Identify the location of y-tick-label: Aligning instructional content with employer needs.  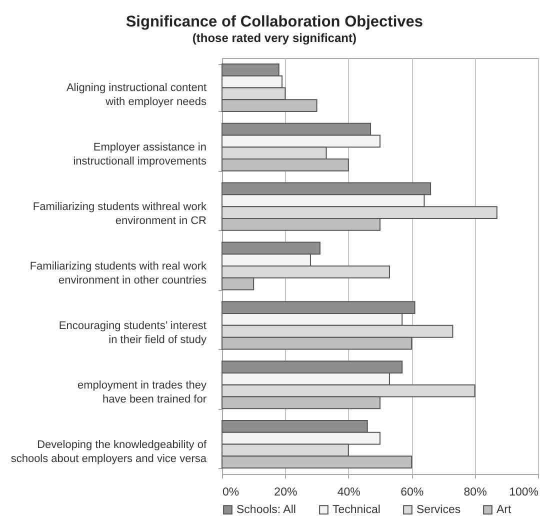
(136, 95).